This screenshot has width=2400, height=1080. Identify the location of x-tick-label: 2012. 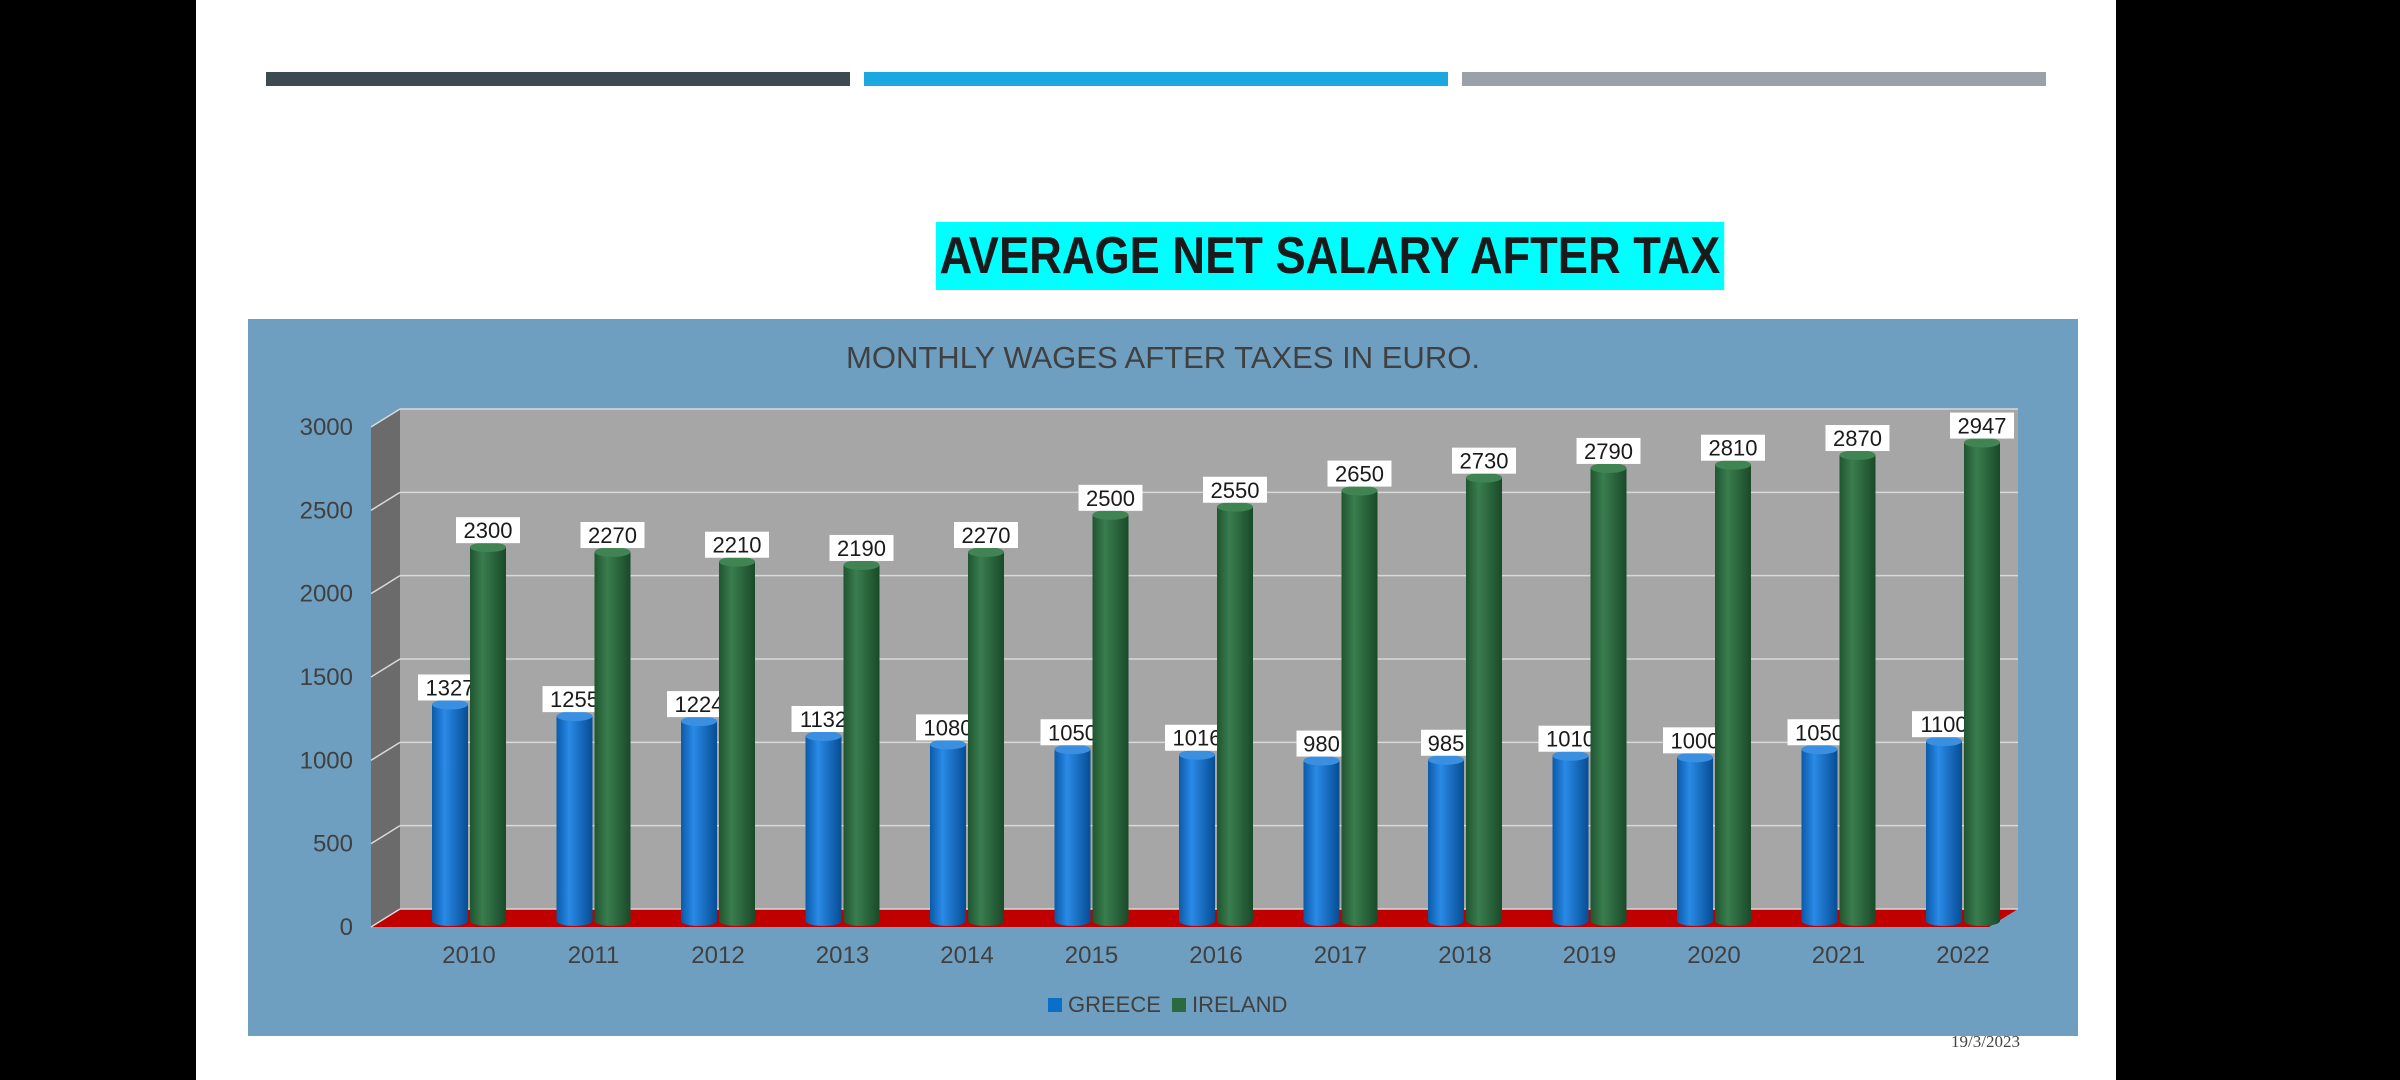
(717, 955).